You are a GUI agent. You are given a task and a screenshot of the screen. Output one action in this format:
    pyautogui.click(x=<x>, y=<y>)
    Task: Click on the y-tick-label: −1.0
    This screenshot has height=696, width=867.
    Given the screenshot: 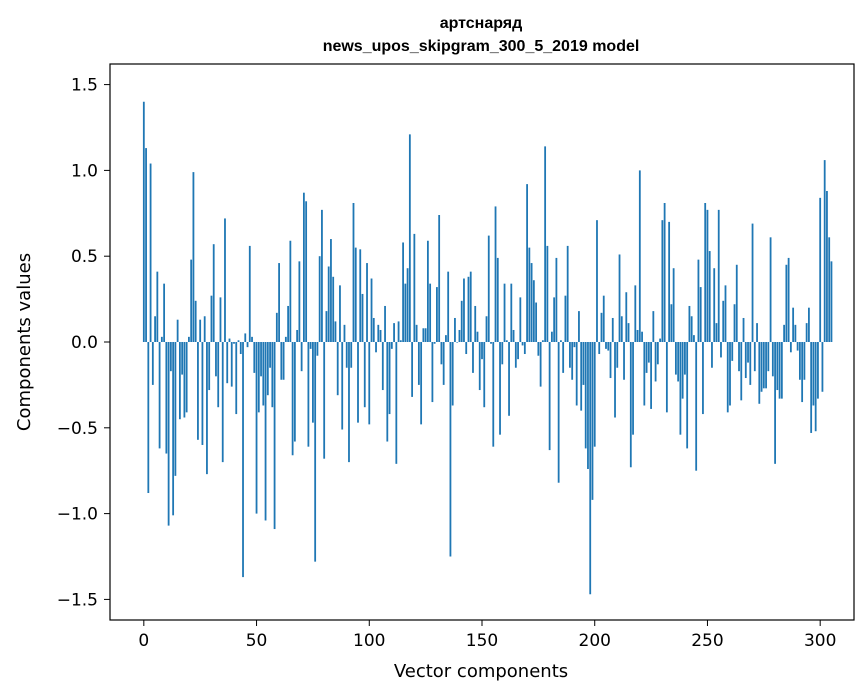 What is the action you would take?
    pyautogui.click(x=77, y=515)
    